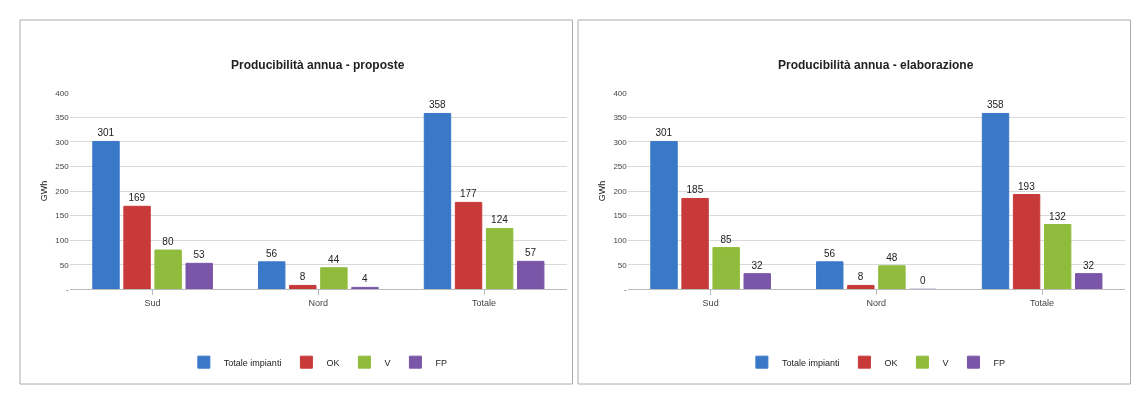  I want to click on chart-title: Producibilità annua - elaborazione, so click(876, 65).